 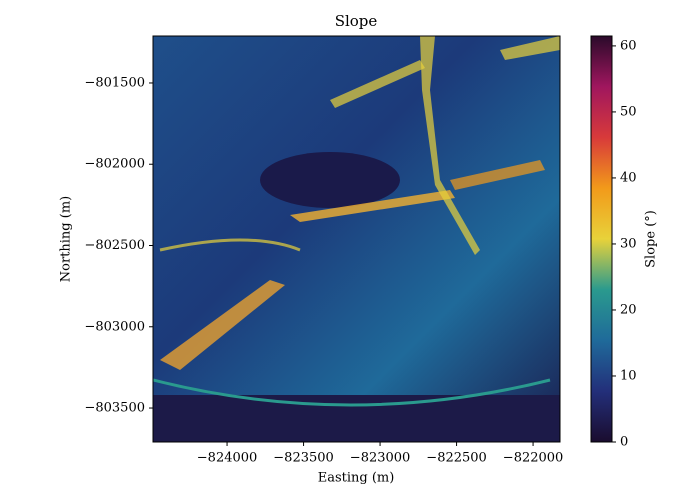 I want to click on x-tick-label: −822000, so click(x=533, y=458).